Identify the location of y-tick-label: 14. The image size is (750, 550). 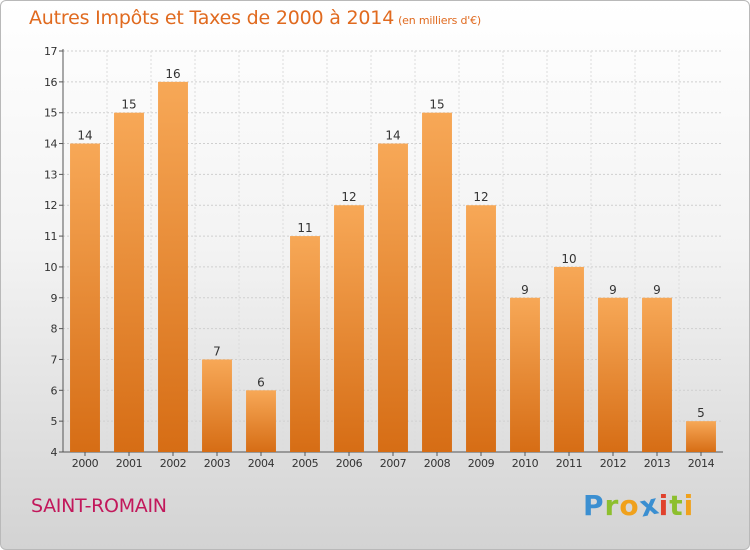
(50, 144).